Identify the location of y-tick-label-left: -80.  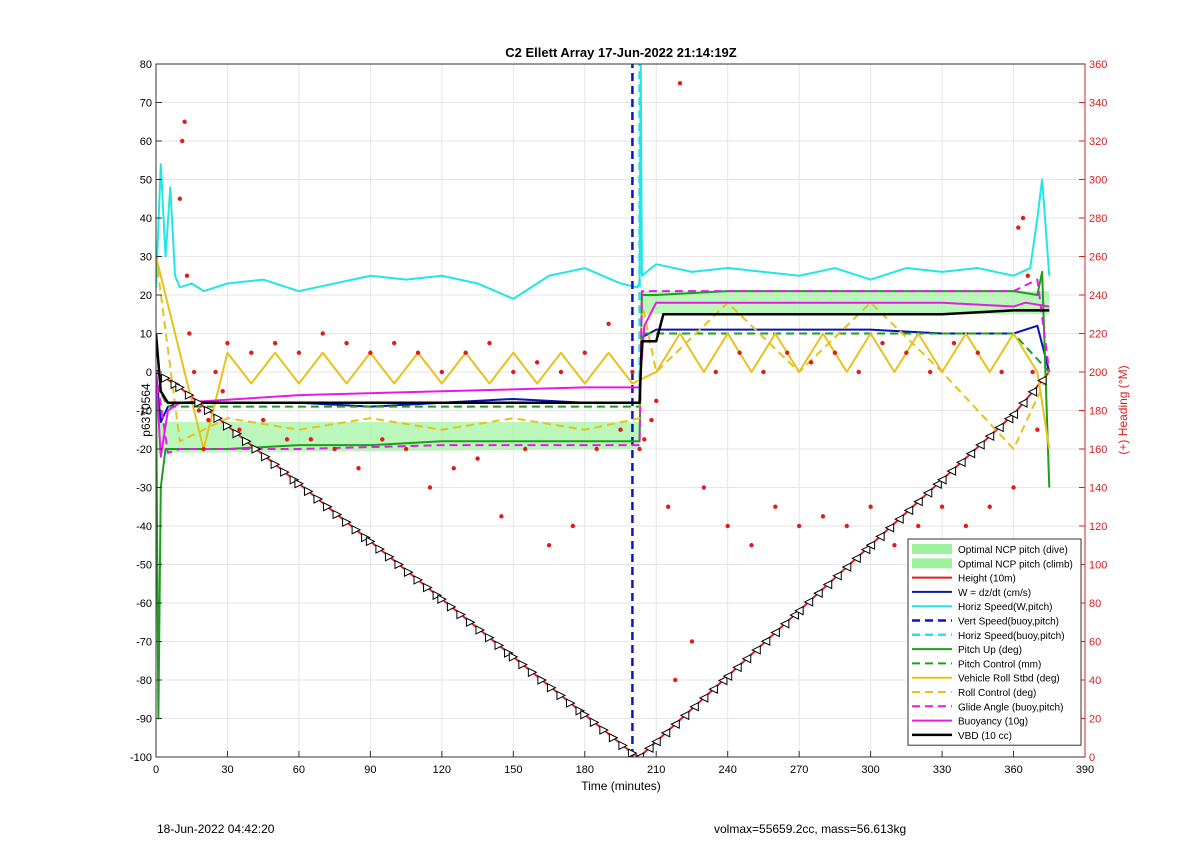
(144, 681).